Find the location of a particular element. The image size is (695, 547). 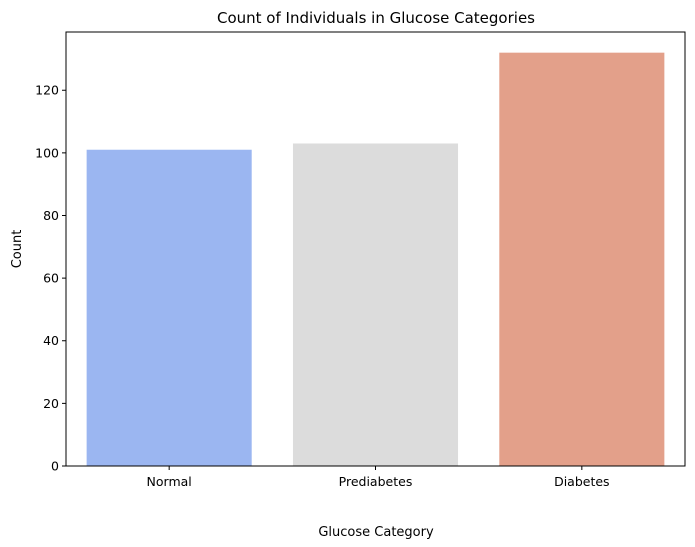

x-tick-label: Diabetes is located at coordinates (582, 481).